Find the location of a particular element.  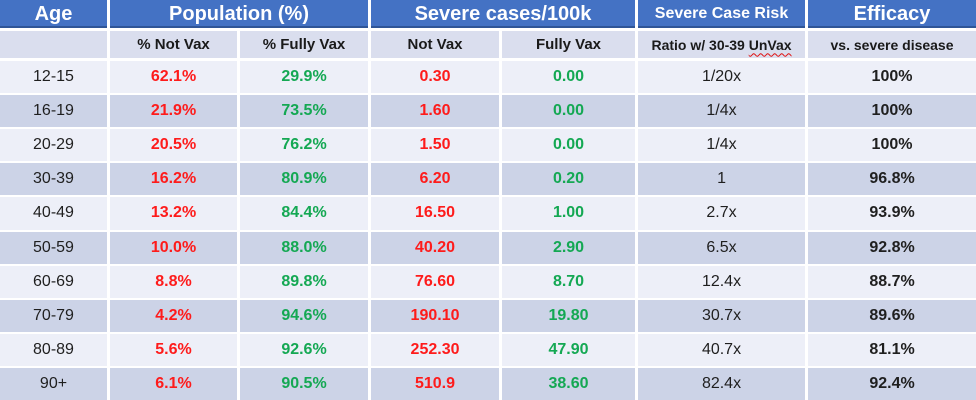

cases-not-vax-cell: 190.10 is located at coordinates (437, 316).